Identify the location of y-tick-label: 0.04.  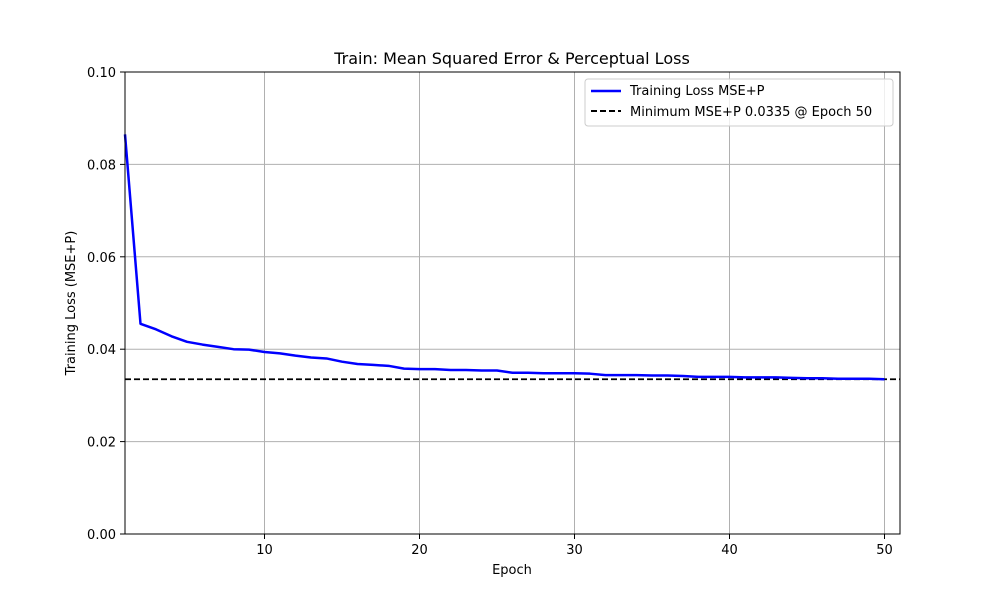
(101, 350).